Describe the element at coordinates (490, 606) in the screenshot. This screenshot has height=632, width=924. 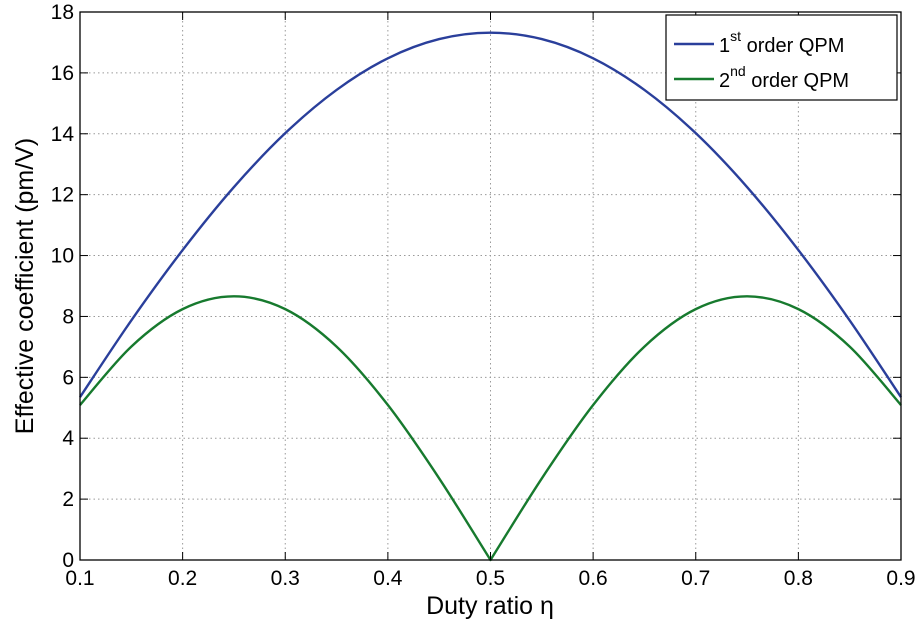
I see `x-axis-label: Duty ratio η` at that location.